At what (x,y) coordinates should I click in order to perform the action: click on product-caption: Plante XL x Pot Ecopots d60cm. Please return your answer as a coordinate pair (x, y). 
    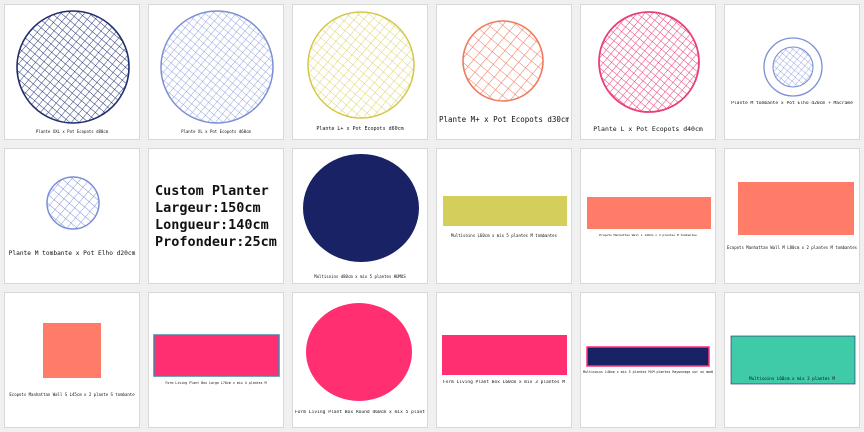
    Looking at the image, I should click on (216, 131).